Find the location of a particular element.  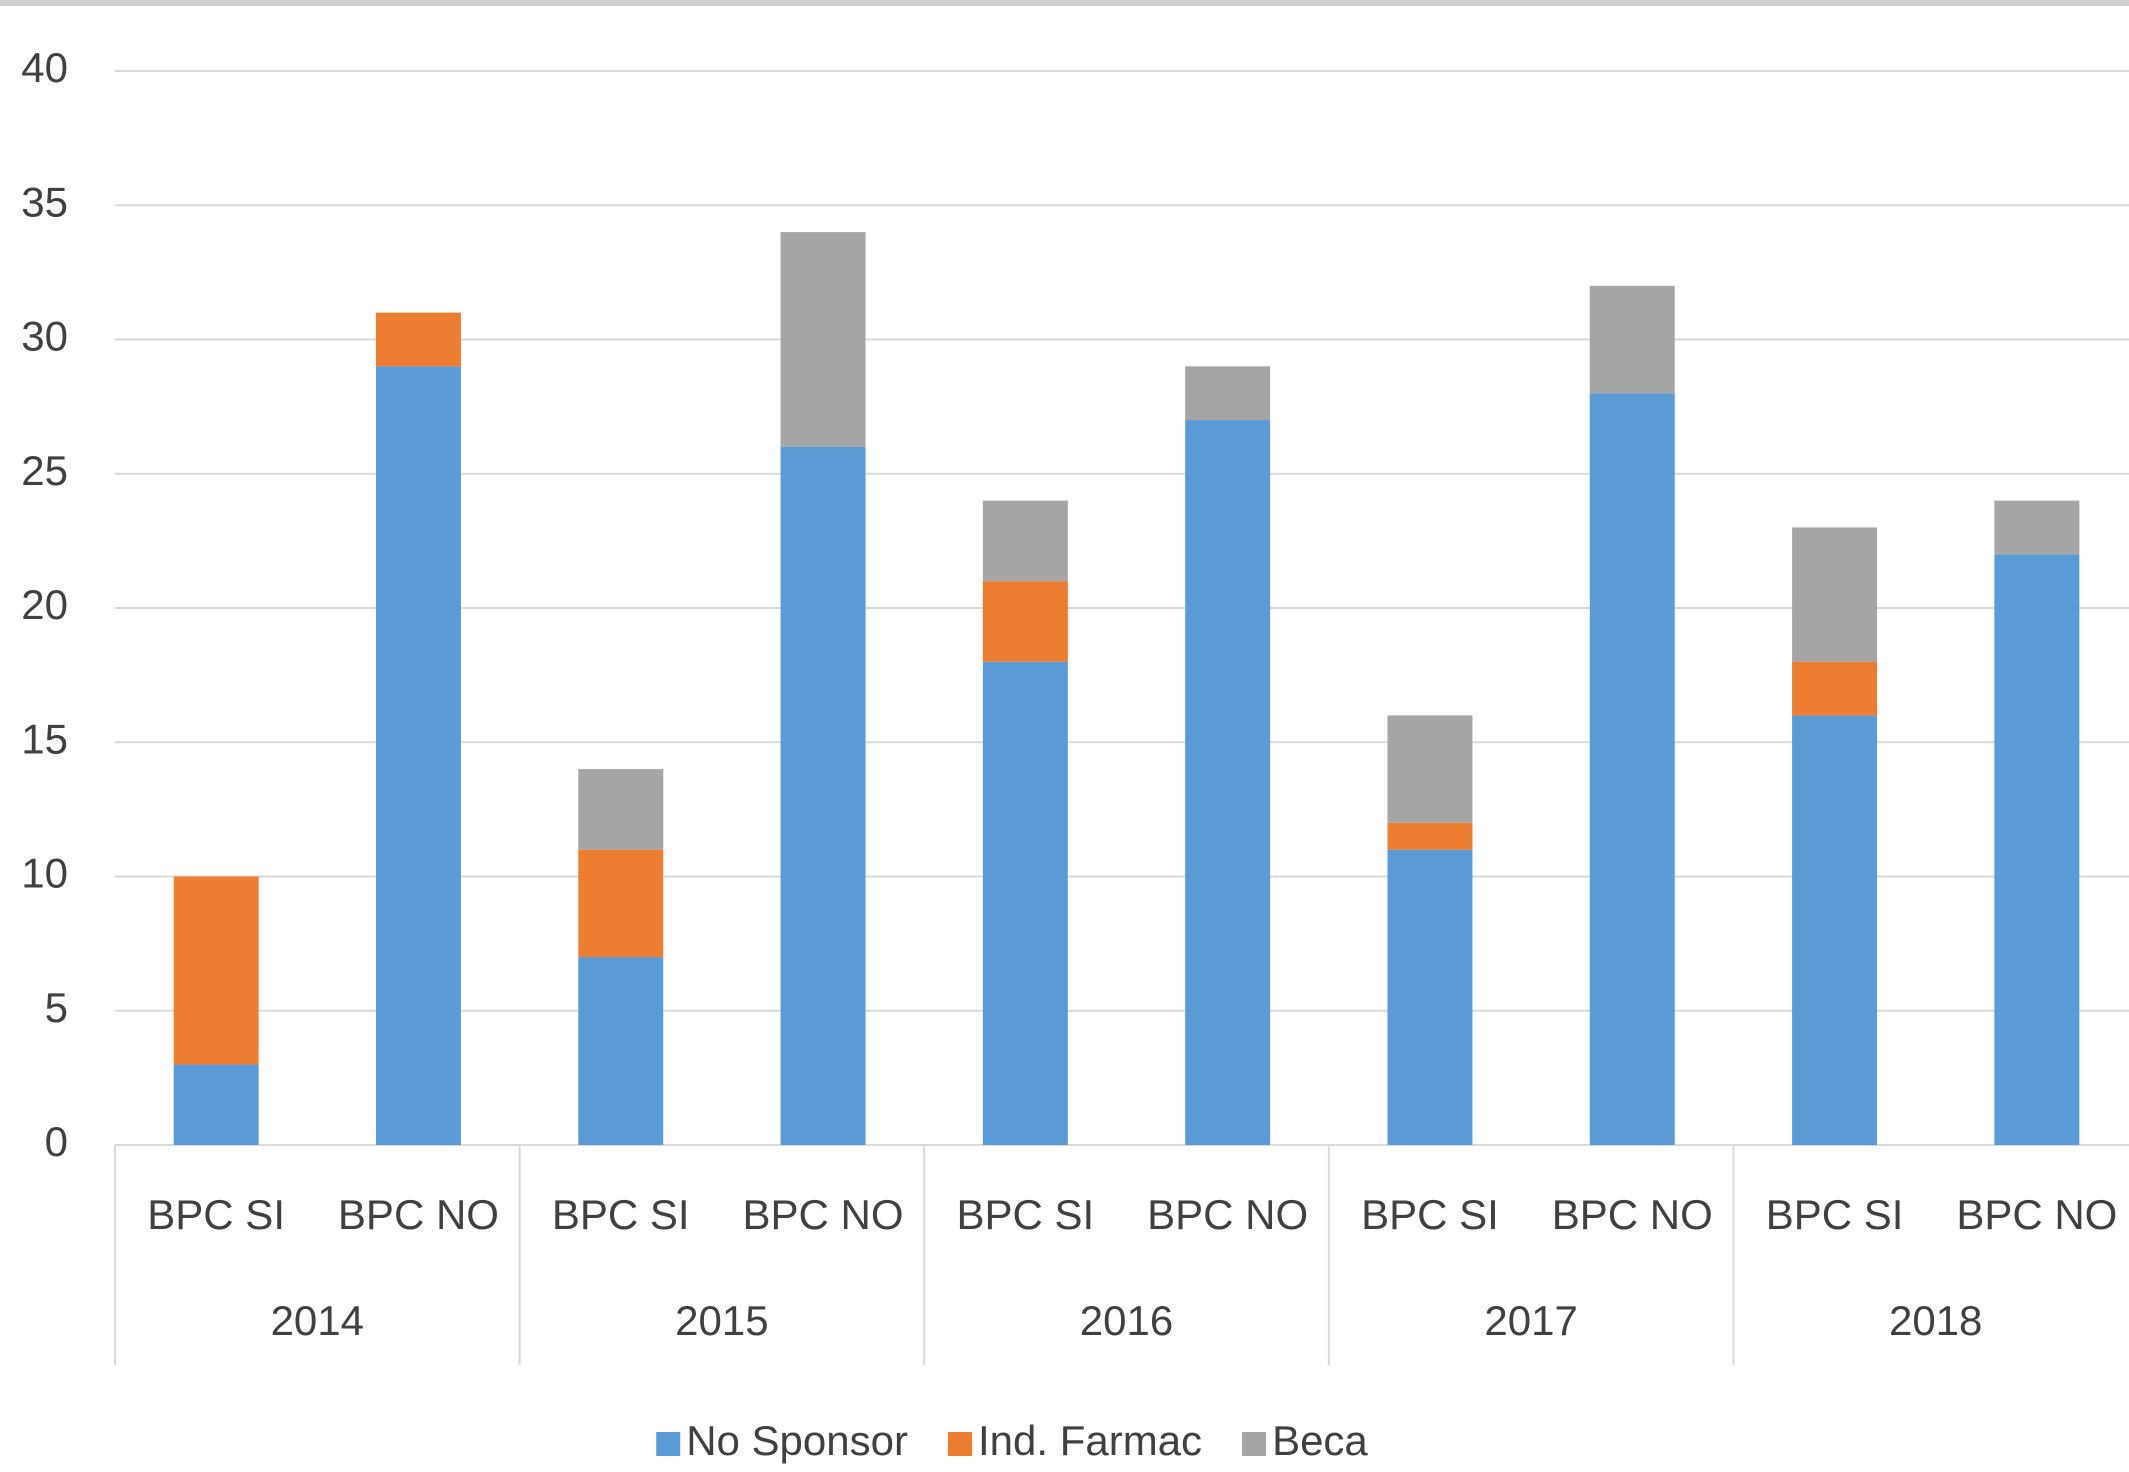

group-label: 2017 is located at coordinates (1530, 1320).